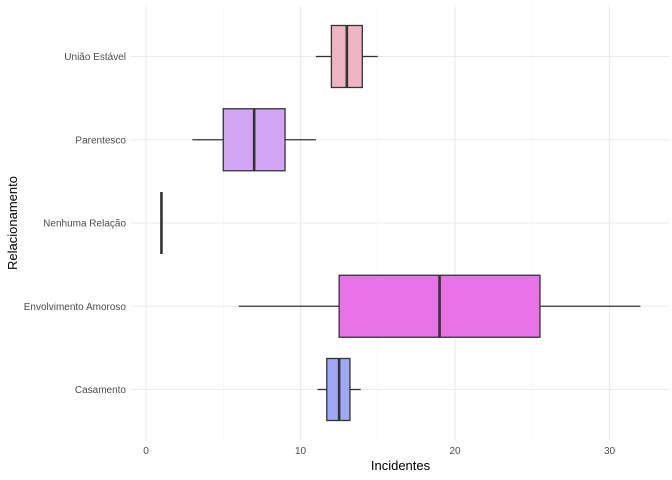  What do you see at coordinates (301, 451) in the screenshot?
I see `x-tick-label: 10` at bounding box center [301, 451].